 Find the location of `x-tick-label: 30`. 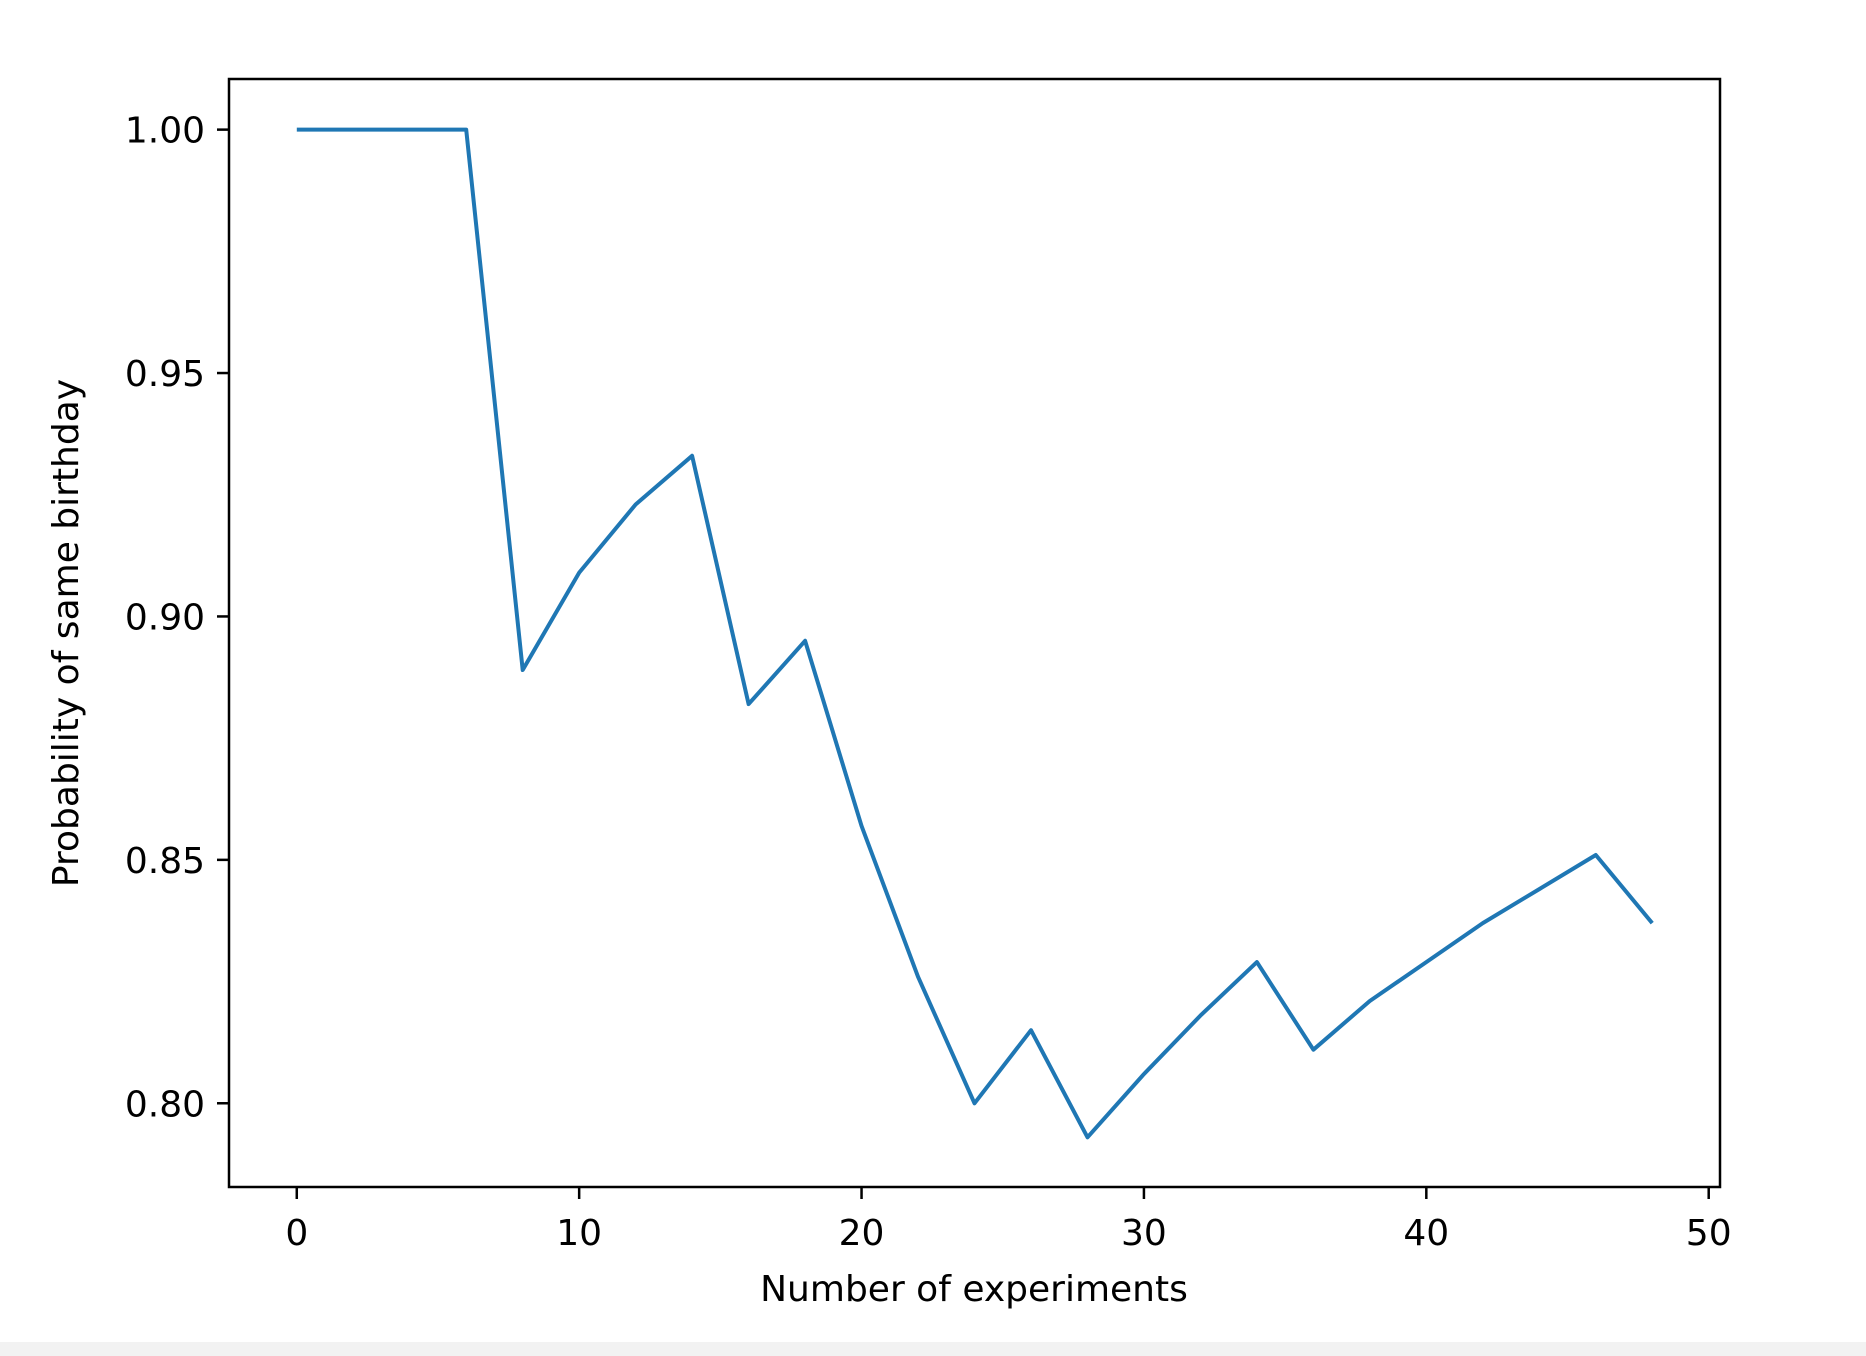

x-tick-label: 30 is located at coordinates (1144, 1233).